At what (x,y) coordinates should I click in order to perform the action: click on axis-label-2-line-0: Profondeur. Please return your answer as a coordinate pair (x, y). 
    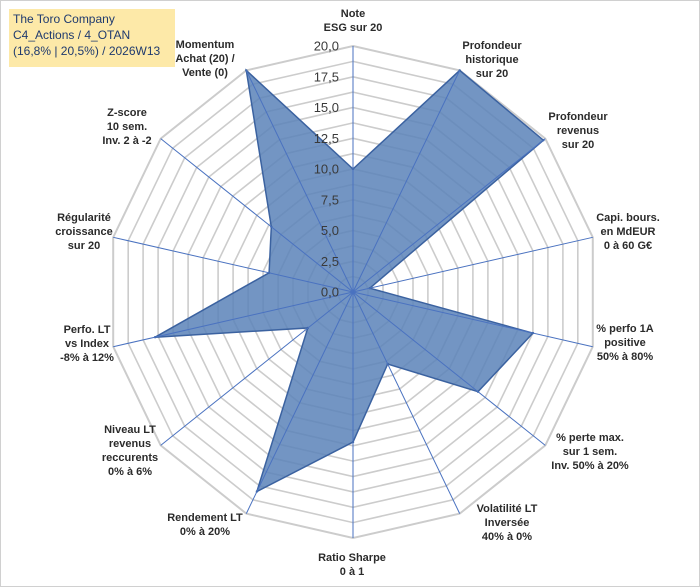
    Looking at the image, I should click on (578, 117).